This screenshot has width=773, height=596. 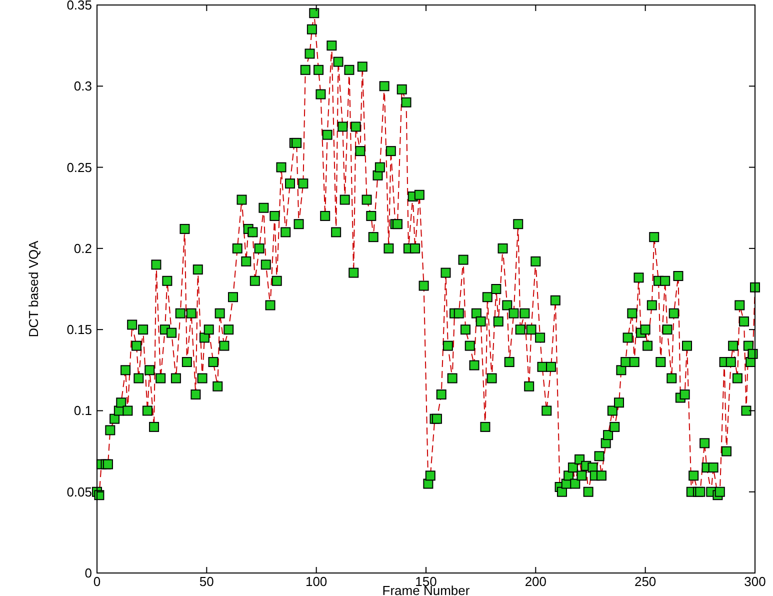 What do you see at coordinates (79, 330) in the screenshot?
I see `y-tick-label: 0.15` at bounding box center [79, 330].